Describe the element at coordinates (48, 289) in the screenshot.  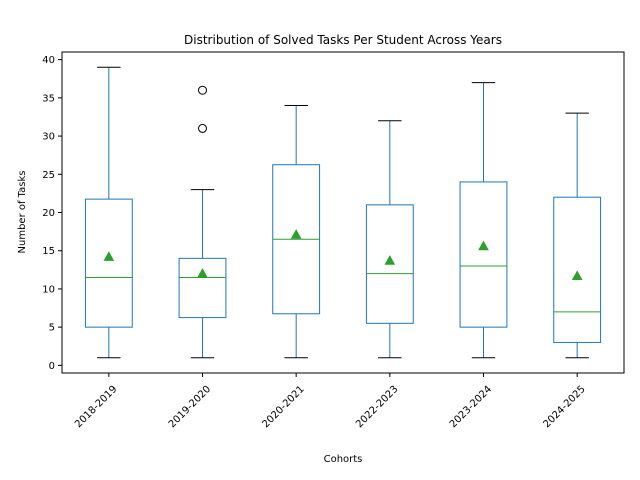
I see `y-tick-label: 10` at that location.